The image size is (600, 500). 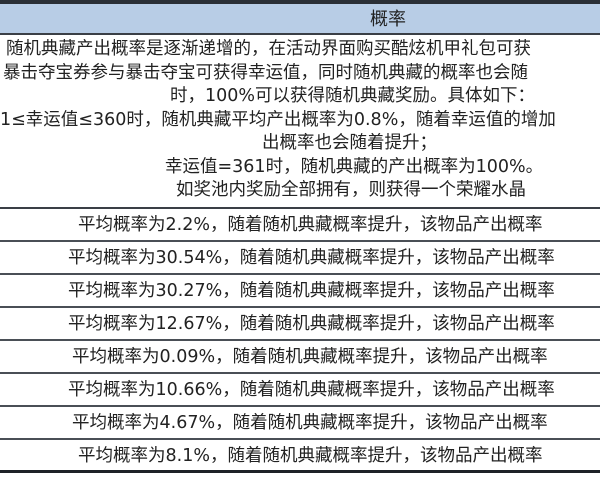 What do you see at coordinates (300, 258) in the screenshot?
I see `table-row: 平均概率为30.54%，随着随机典藏概率提升，该物品产出概率` at bounding box center [300, 258].